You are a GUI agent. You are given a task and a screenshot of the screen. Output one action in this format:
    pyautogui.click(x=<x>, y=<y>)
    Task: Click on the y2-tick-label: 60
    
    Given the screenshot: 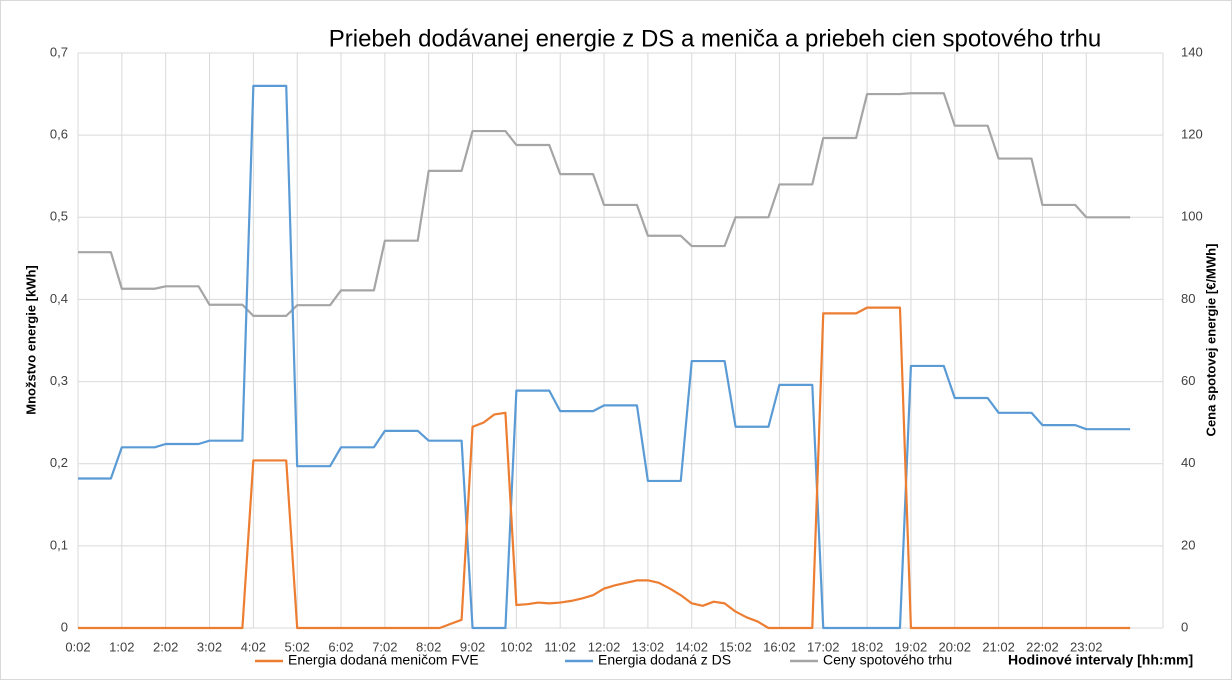 What is the action you would take?
    pyautogui.click(x=1188, y=380)
    